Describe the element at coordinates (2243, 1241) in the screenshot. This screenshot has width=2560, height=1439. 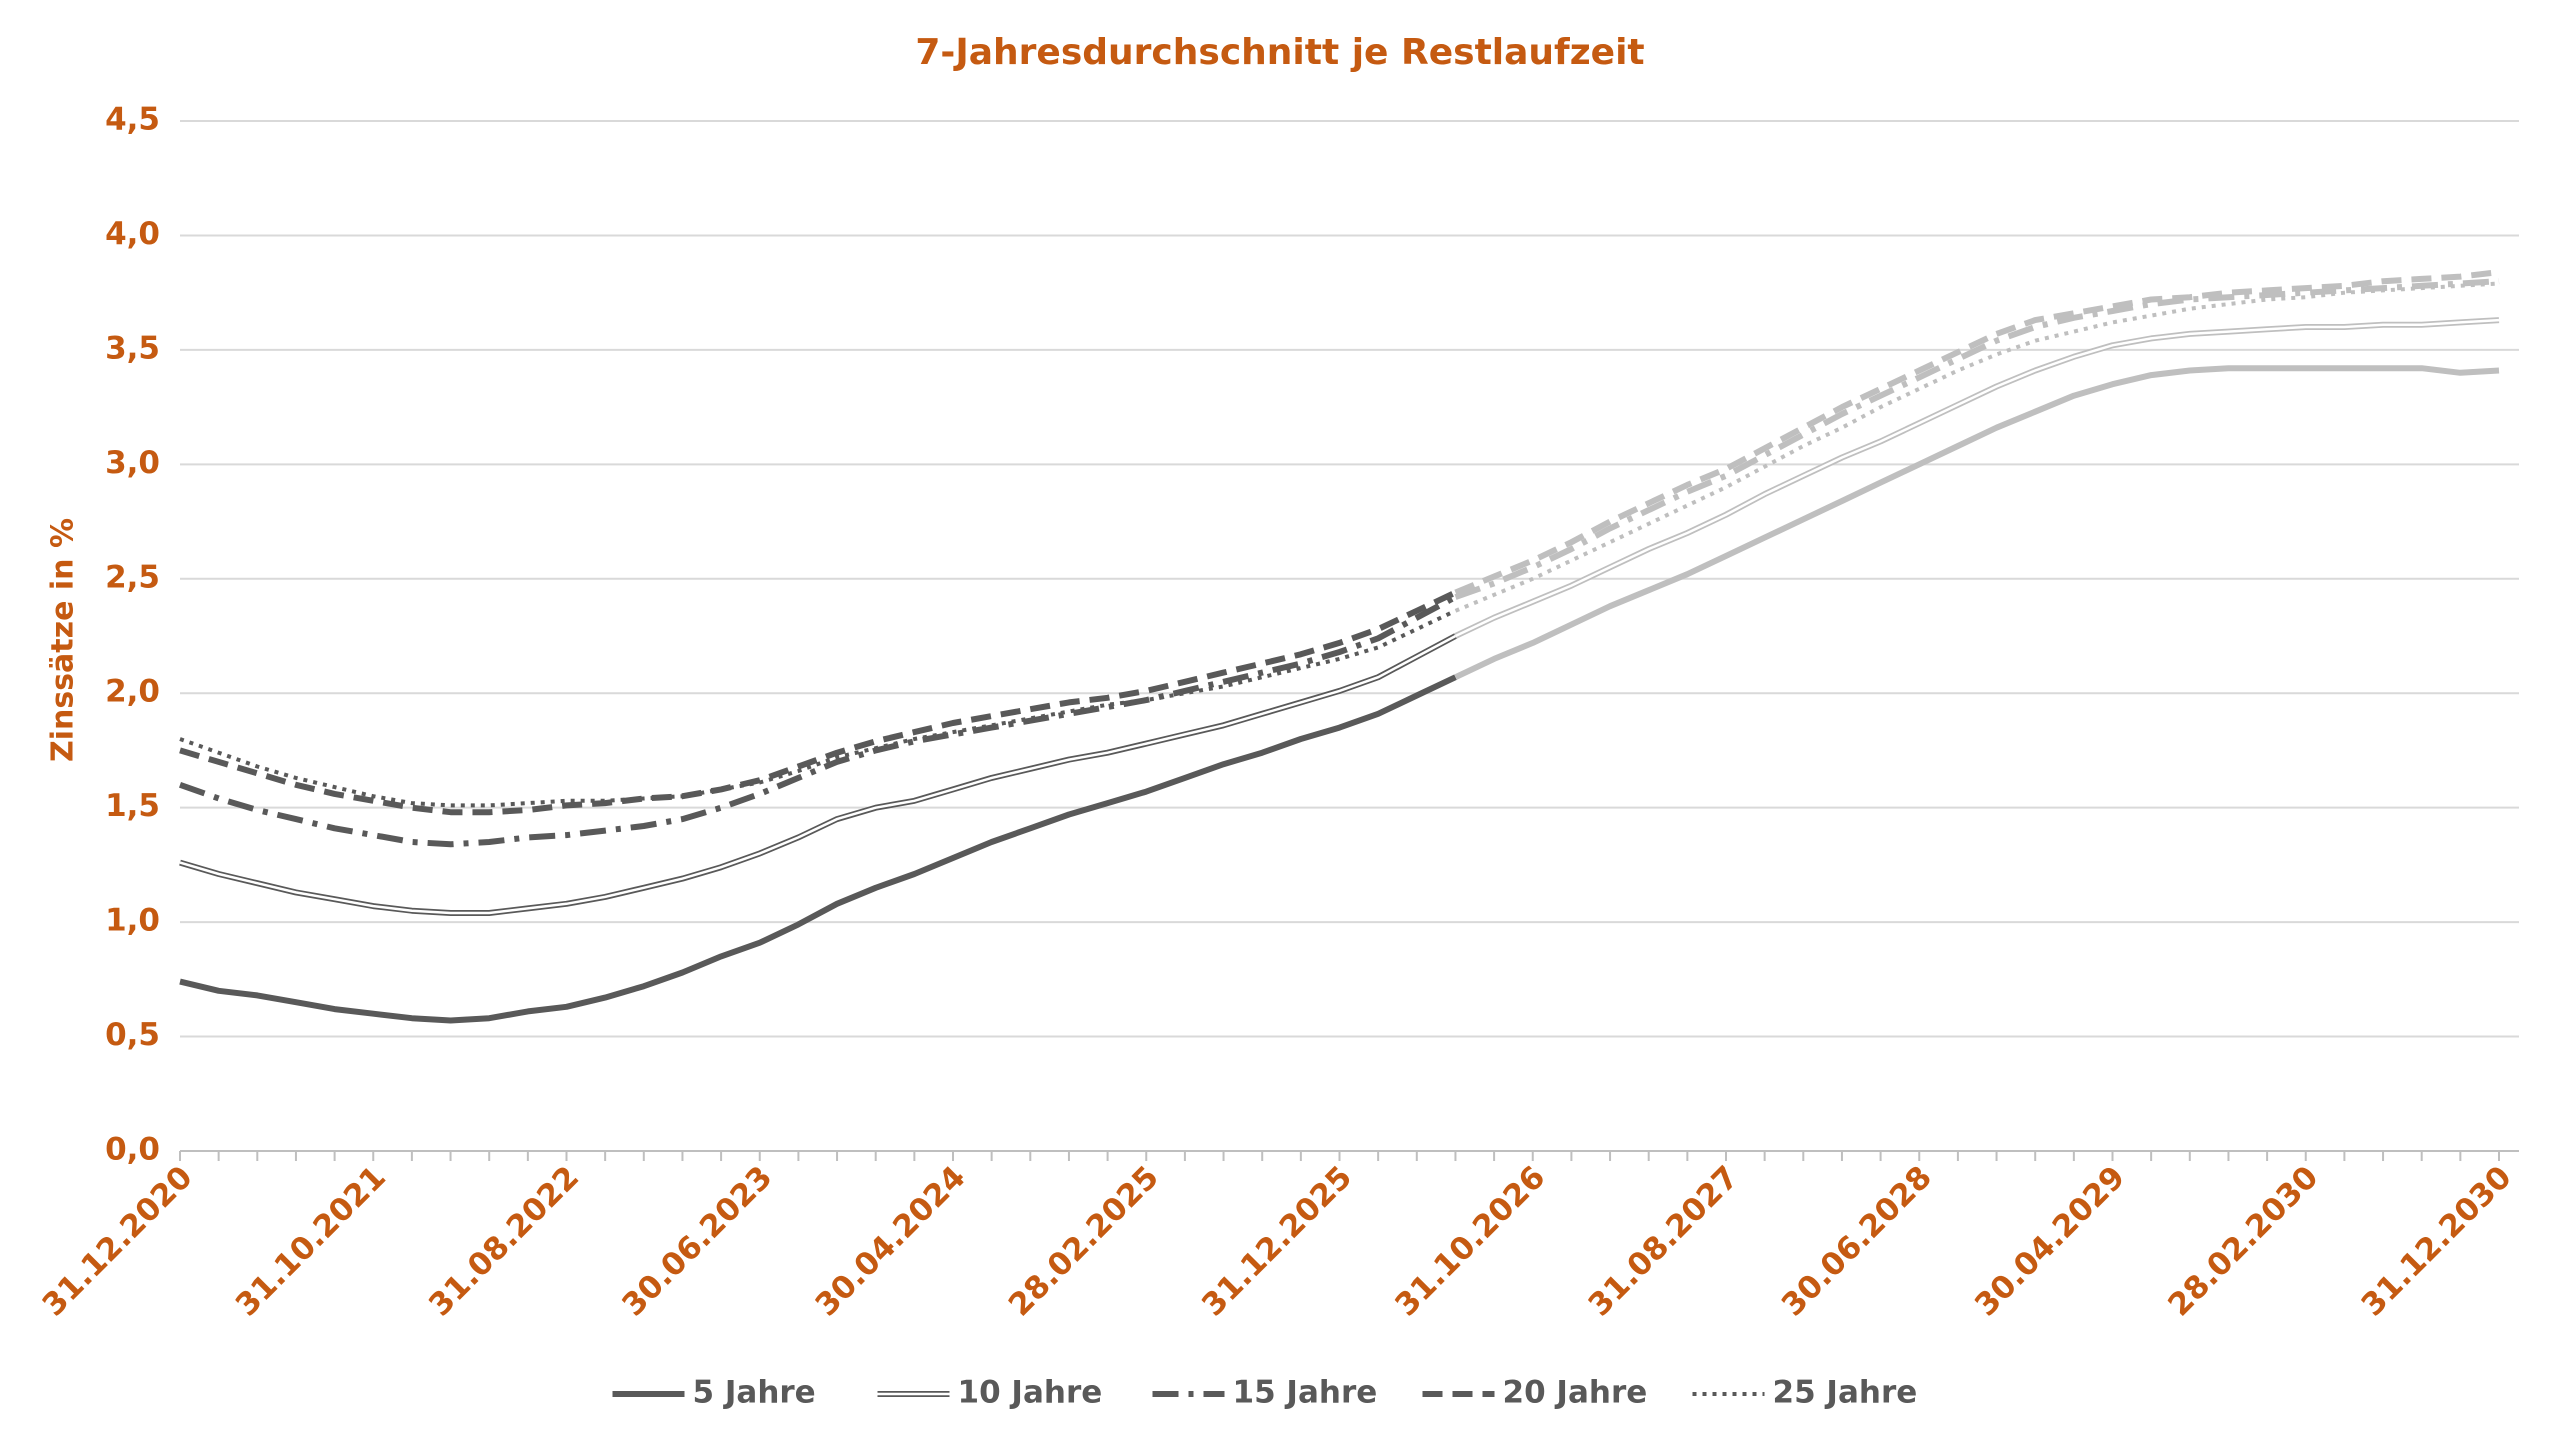
I see `x-tick-label: 28.02.2030` at that location.